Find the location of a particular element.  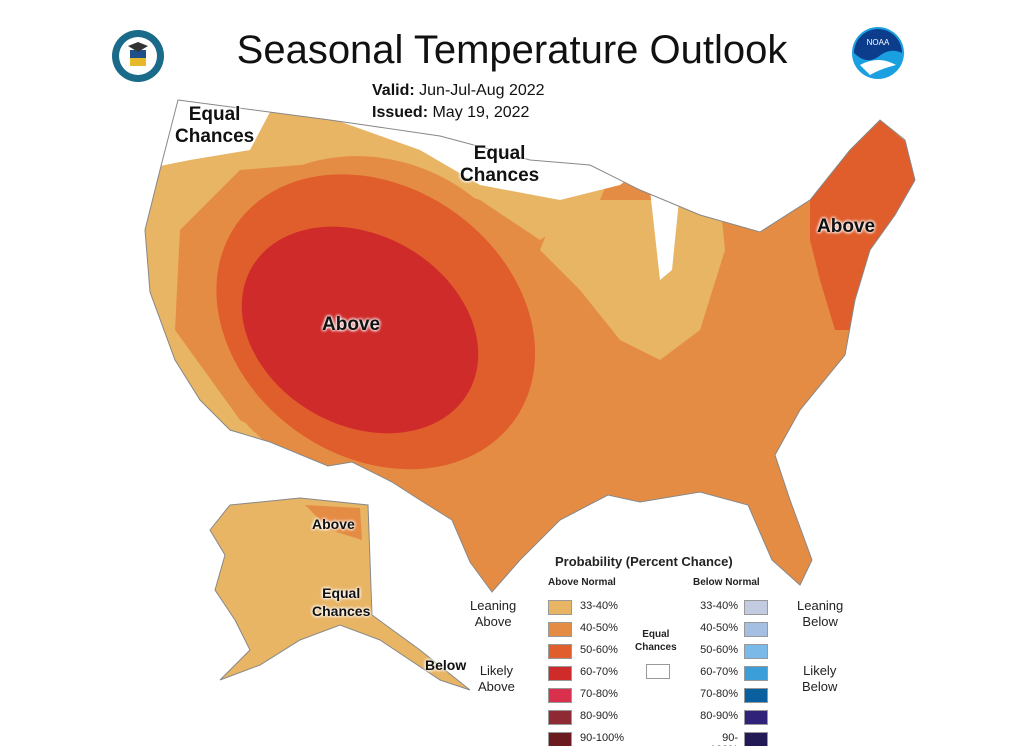

region-ec-north is located at coordinates (485, 159).